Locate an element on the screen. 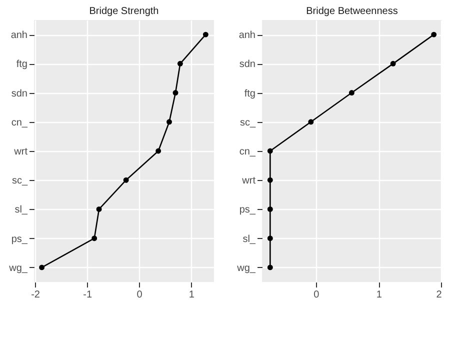 The width and height of the screenshot is (474, 338). chart-title: Bridge Betweenness is located at coordinates (352, 11).